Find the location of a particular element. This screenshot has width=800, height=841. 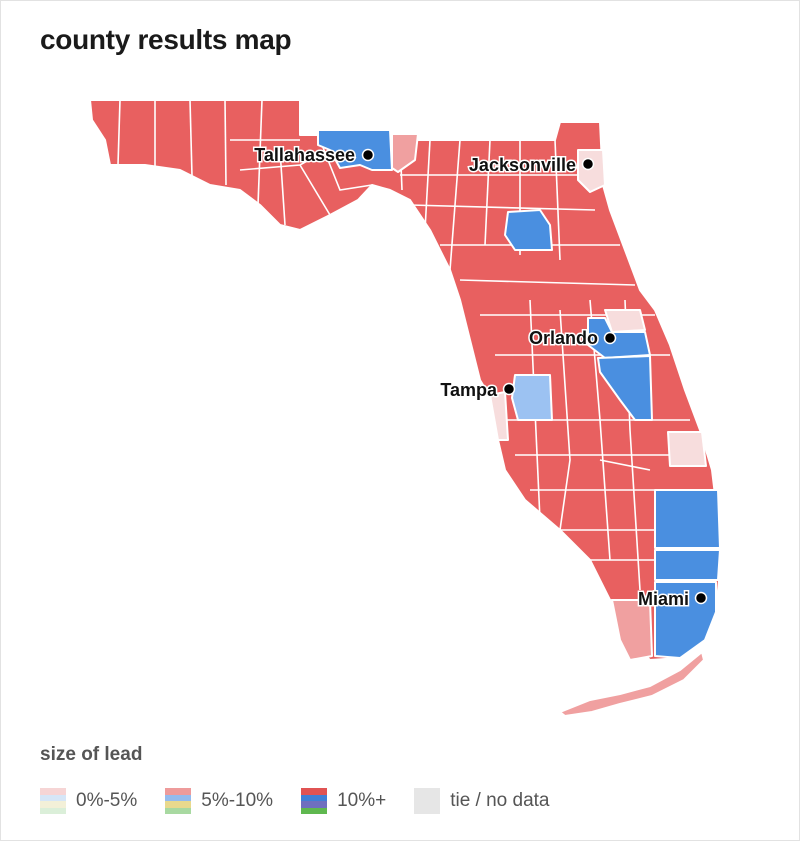

county-hillsborough is located at coordinates (532, 397).